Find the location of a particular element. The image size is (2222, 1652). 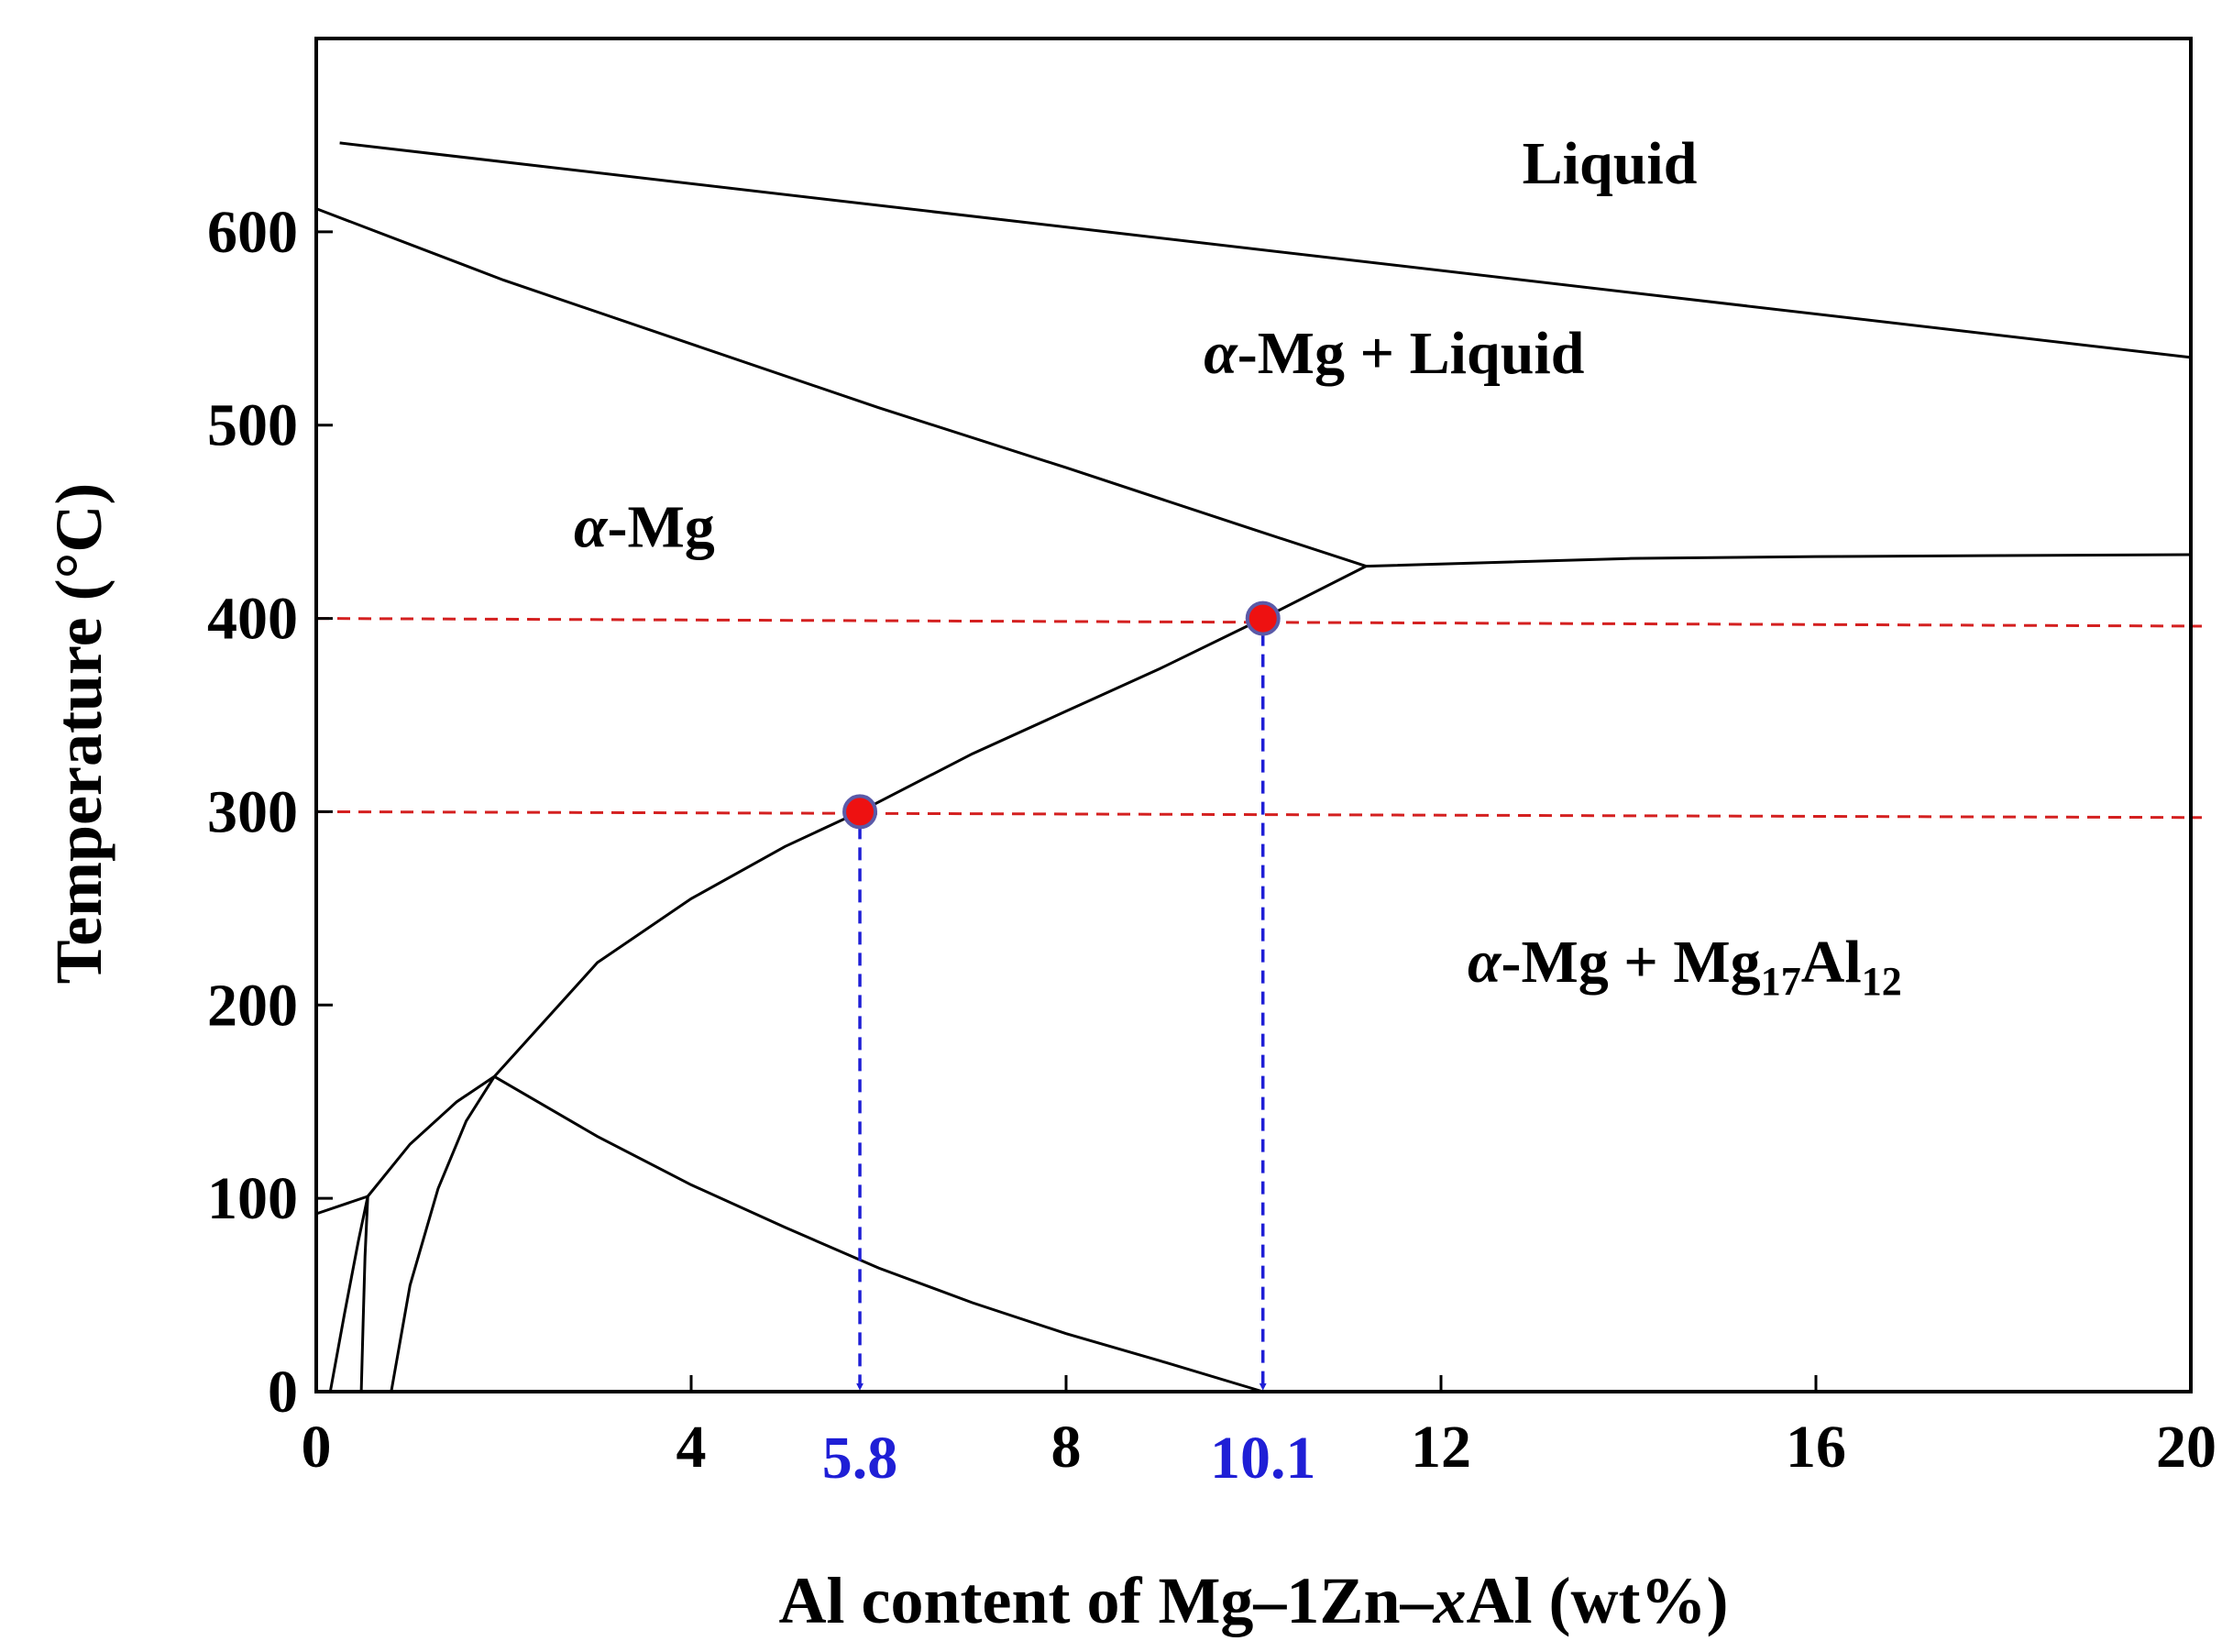

x-tick-label-8: 8 is located at coordinates (1066, 1447).